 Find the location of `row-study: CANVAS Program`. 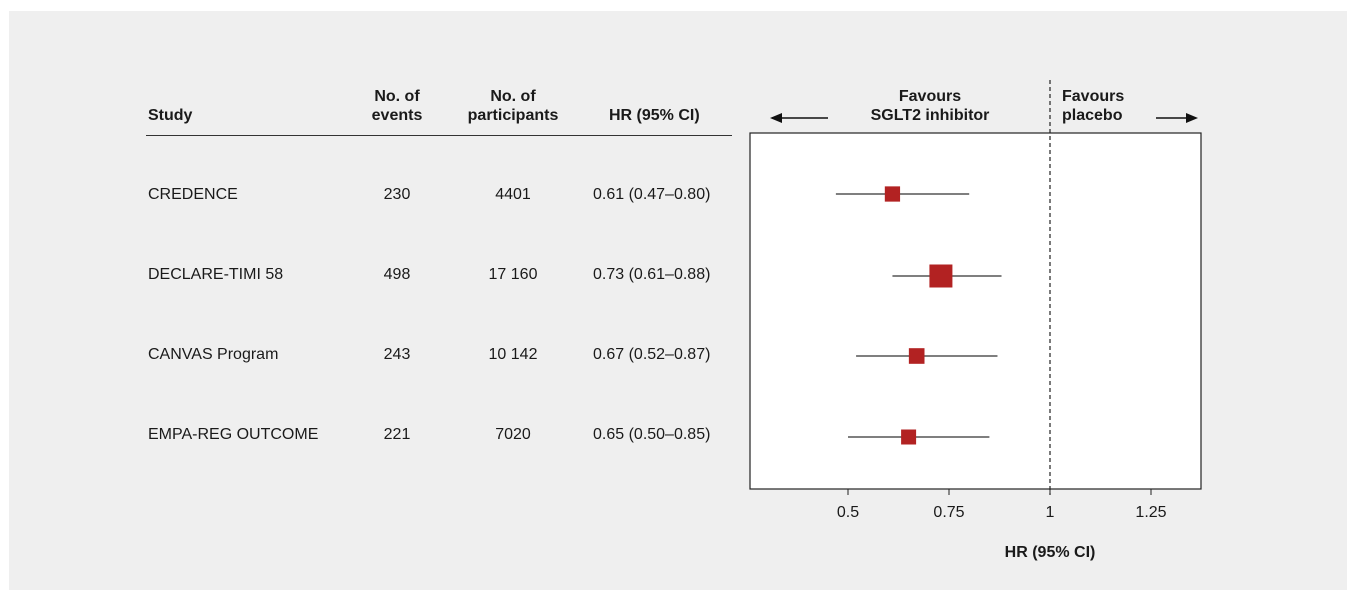

row-study: CANVAS Program is located at coordinates (213, 354).